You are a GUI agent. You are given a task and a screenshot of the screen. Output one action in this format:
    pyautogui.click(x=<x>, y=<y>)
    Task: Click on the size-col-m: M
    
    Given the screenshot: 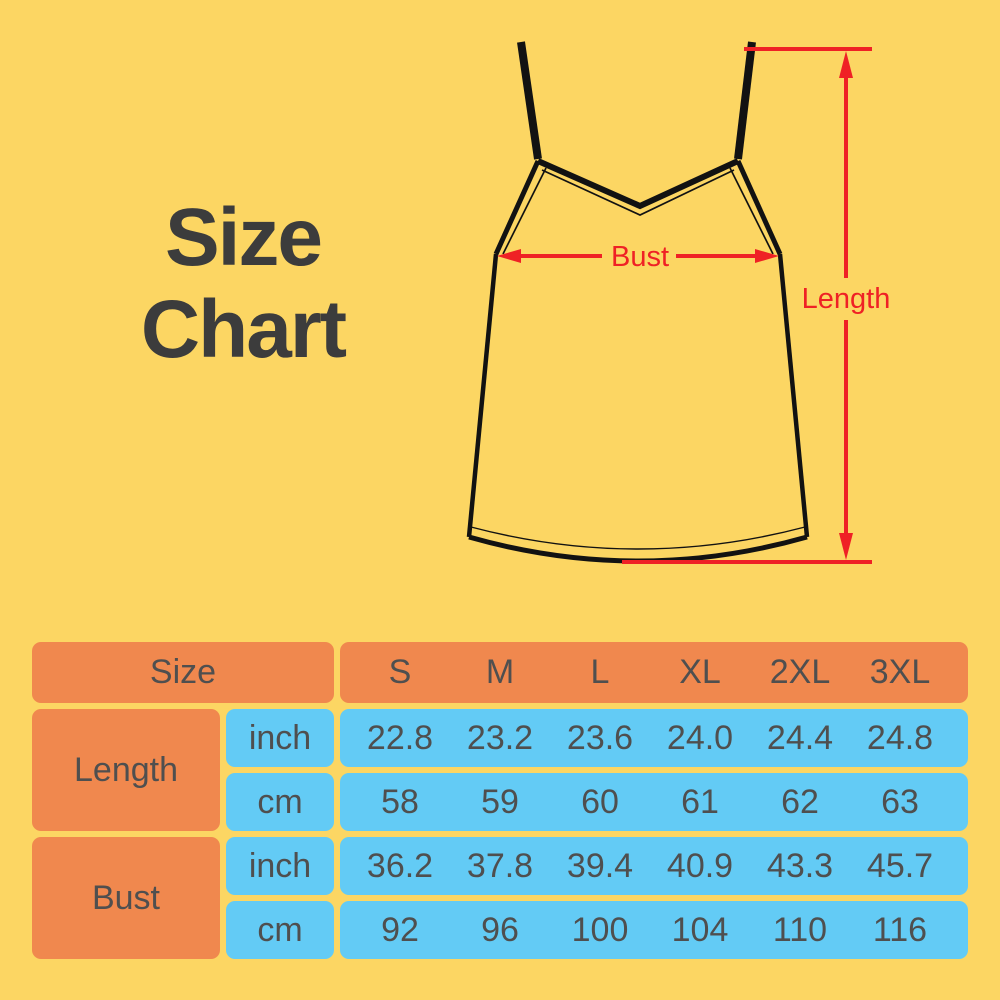 What is the action you would take?
    pyautogui.click(x=500, y=672)
    